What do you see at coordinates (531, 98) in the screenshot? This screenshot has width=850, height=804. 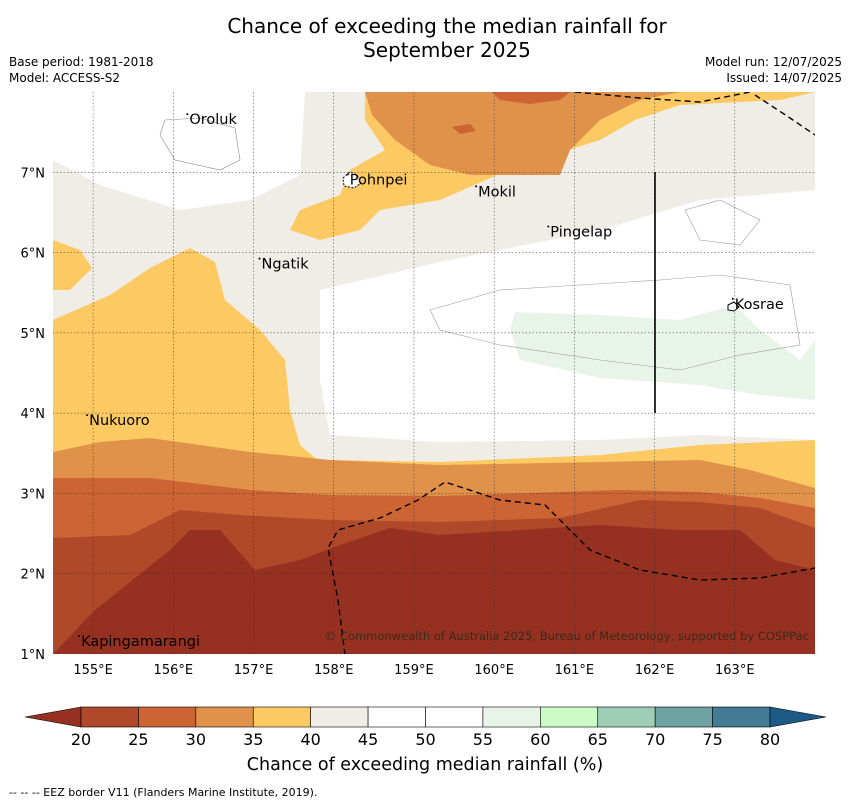 I see `band-25-30-north` at bounding box center [531, 98].